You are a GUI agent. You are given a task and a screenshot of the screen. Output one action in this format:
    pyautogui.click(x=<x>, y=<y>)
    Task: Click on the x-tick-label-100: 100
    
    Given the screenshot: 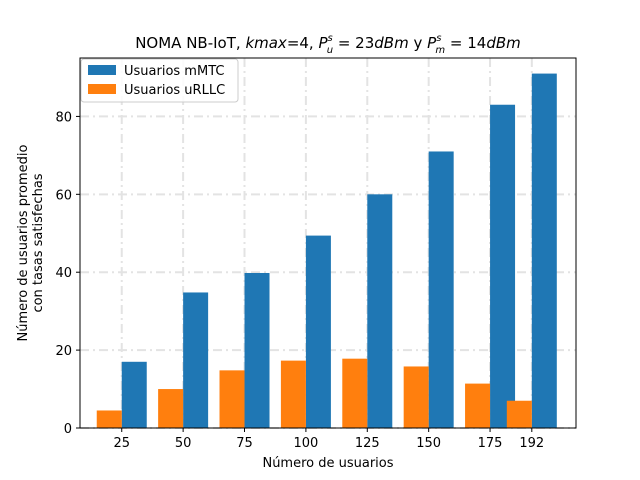 What is the action you would take?
    pyautogui.click(x=305, y=443)
    